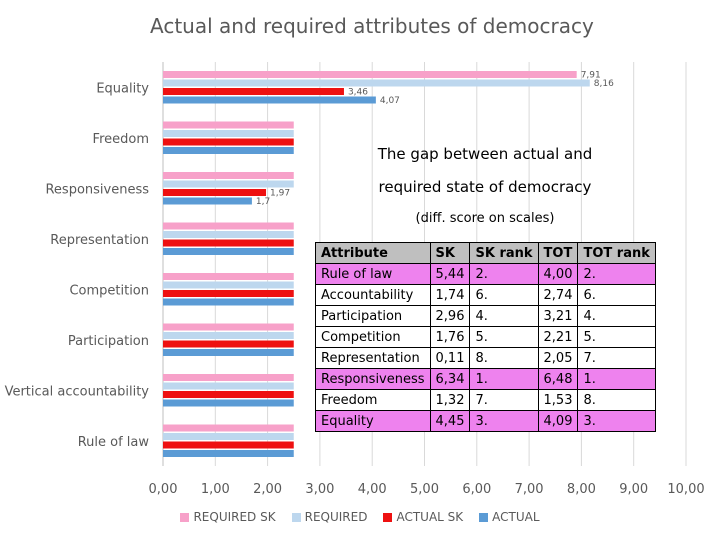 This screenshot has height=540, width=720. Describe the element at coordinates (373, 379) in the screenshot. I see `cell-attribute: Responsiveness` at that location.